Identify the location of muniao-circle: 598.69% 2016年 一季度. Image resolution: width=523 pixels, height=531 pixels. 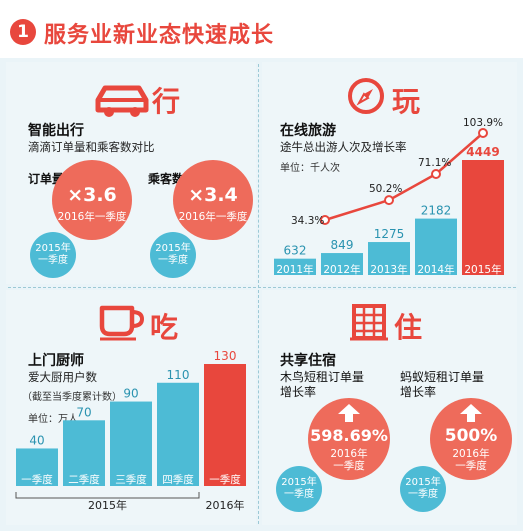
(349, 439).